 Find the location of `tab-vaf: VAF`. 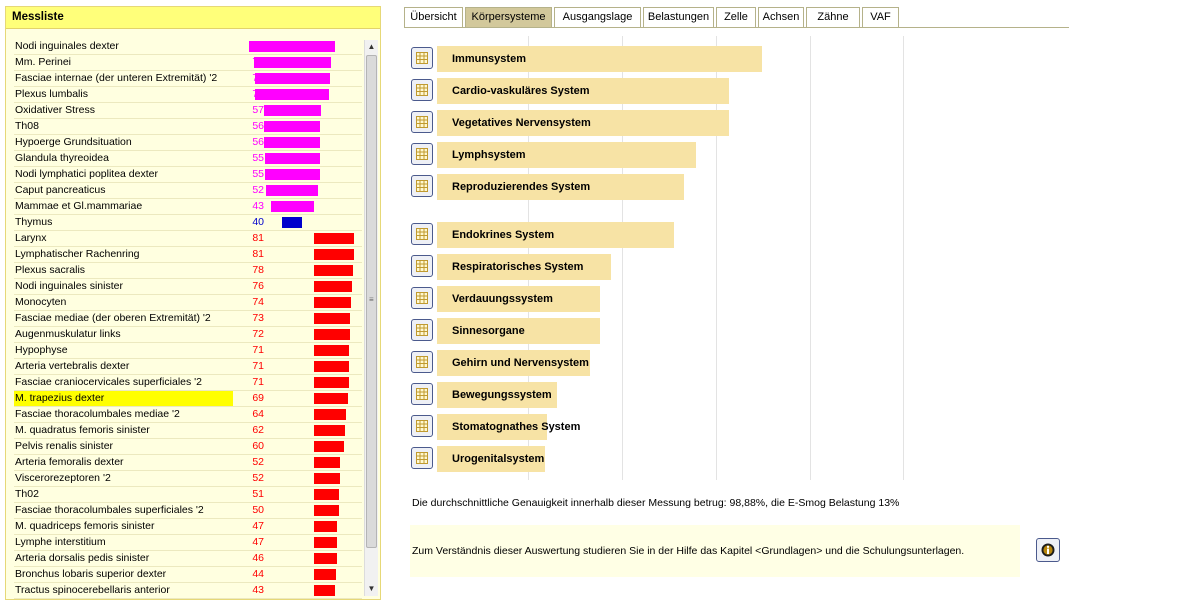

tab-vaf: VAF is located at coordinates (880, 17).